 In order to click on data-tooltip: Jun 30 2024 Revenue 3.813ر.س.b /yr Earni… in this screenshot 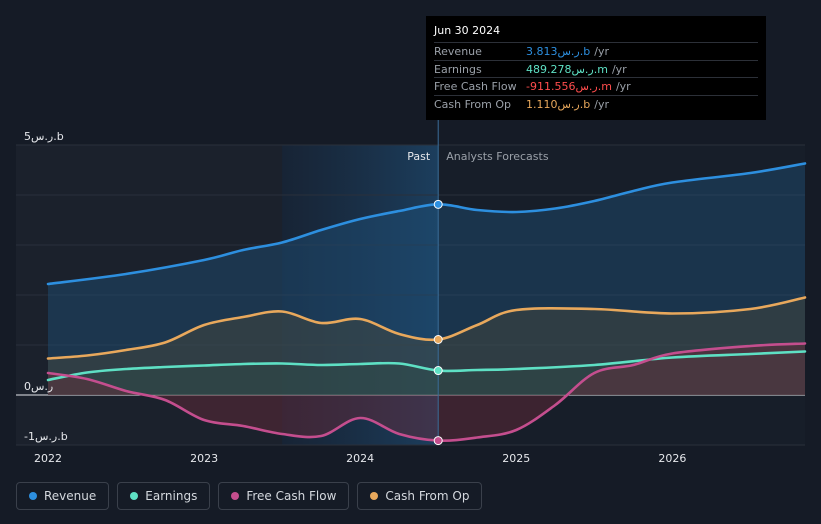, I will do `click(596, 68)`.